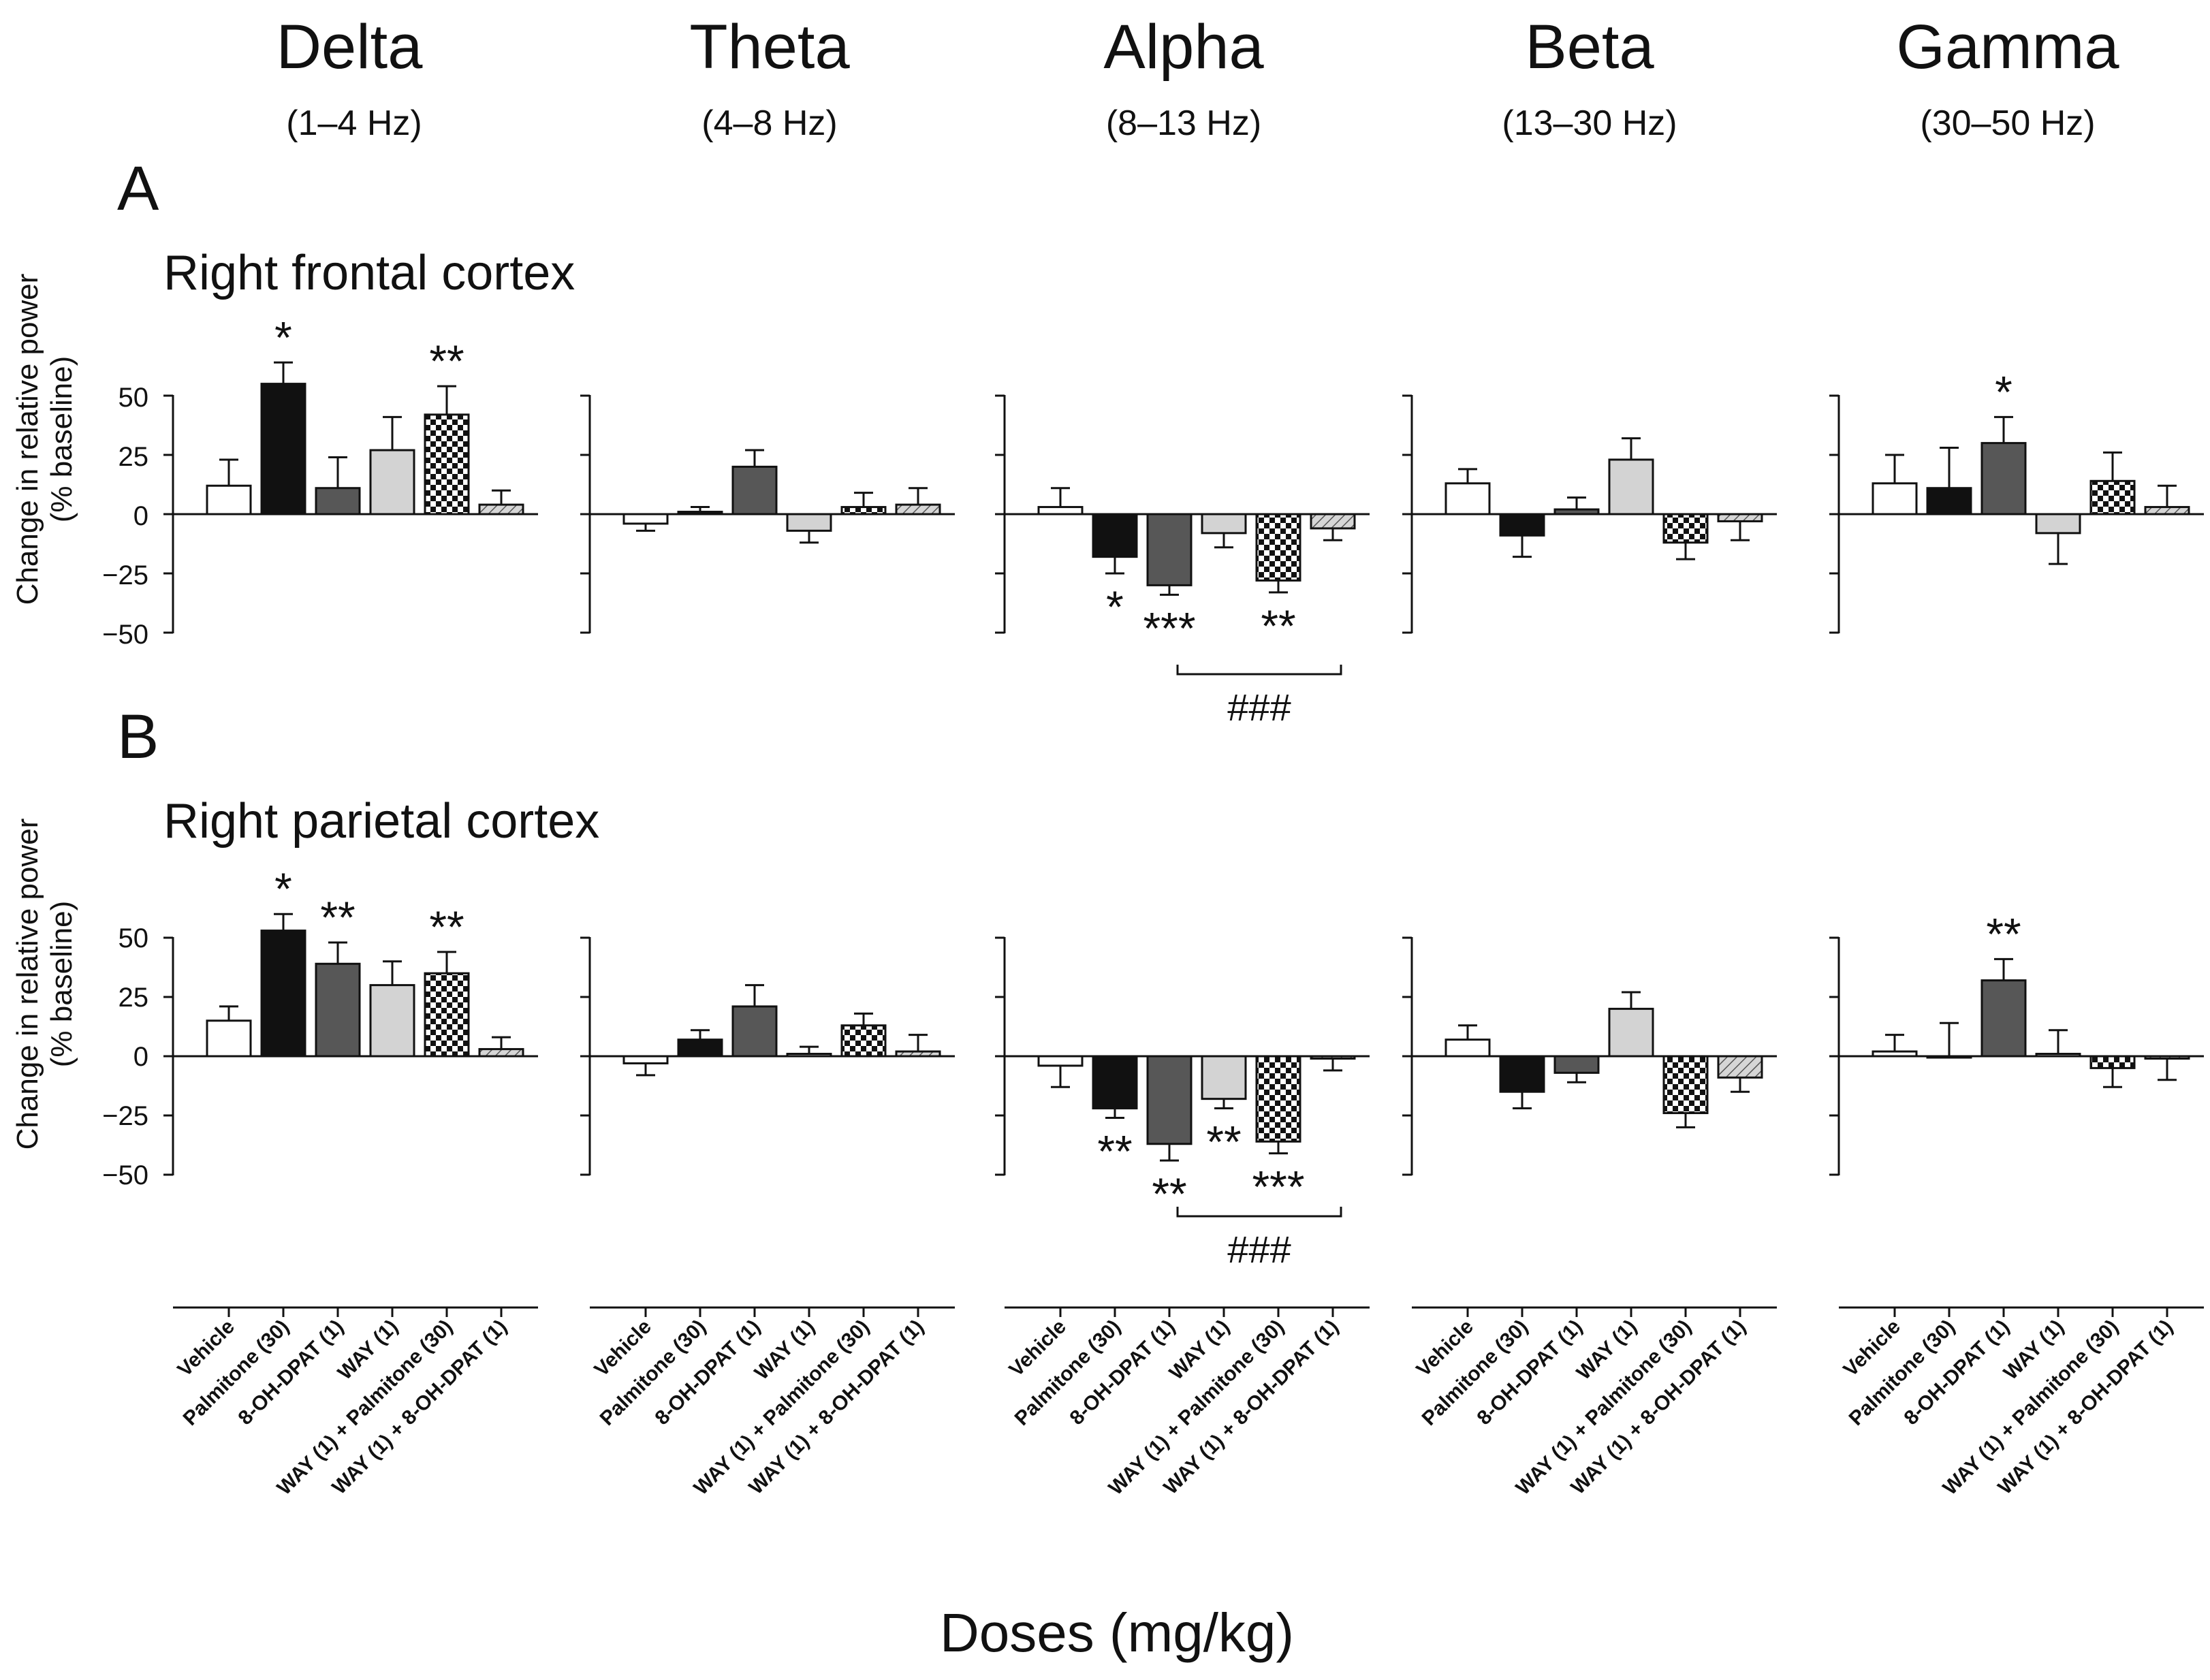 The width and height of the screenshot is (2210, 1680). What do you see at coordinates (138, 737) in the screenshot?
I see `panel-label-b: B` at bounding box center [138, 737].